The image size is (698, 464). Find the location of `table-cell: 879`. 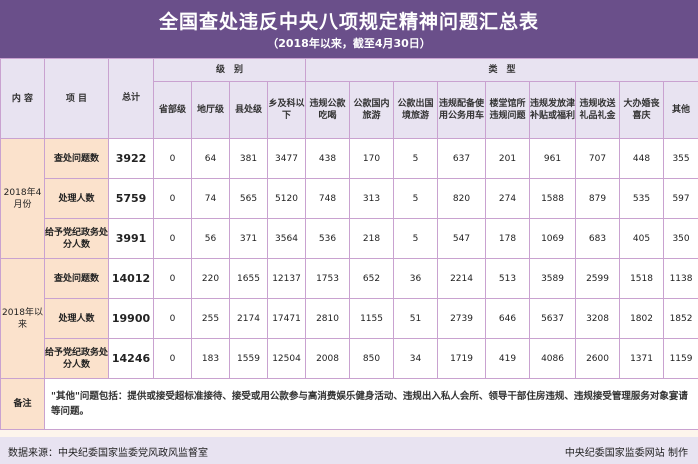

table-cell: 879 is located at coordinates (598, 198).